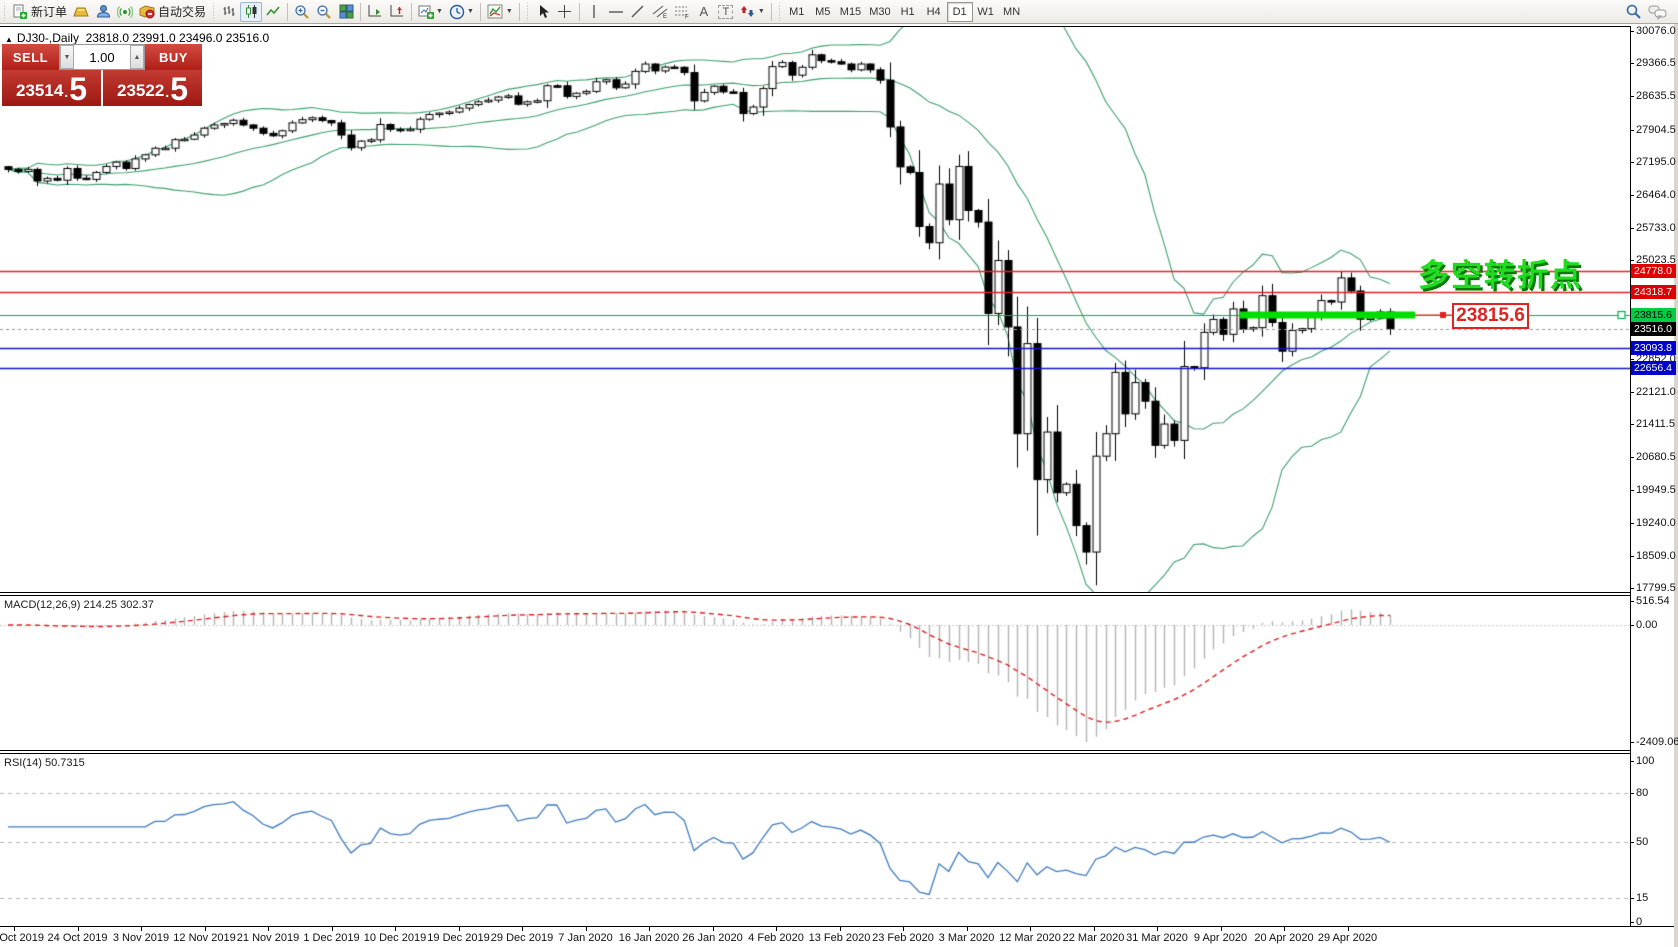 This screenshot has width=1678, height=947. What do you see at coordinates (103, 12) in the screenshot?
I see `accounts-button` at bounding box center [103, 12].